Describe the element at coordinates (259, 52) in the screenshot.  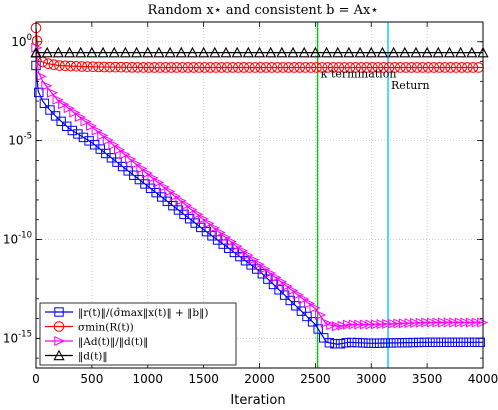
I see `series-d` at that location.